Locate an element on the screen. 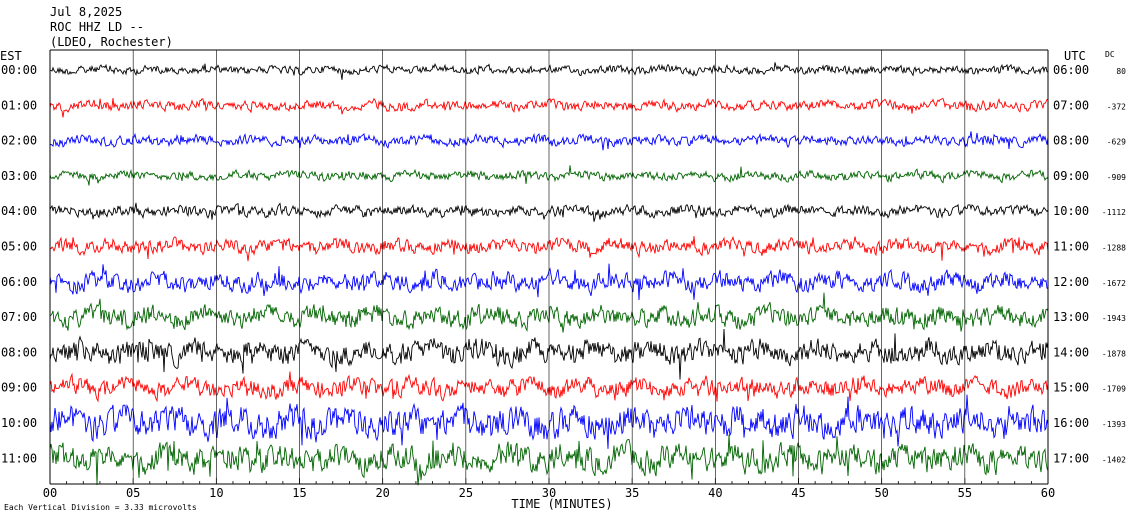 The image size is (1130, 519). x-tick-label-55: 55 is located at coordinates (965, 493).